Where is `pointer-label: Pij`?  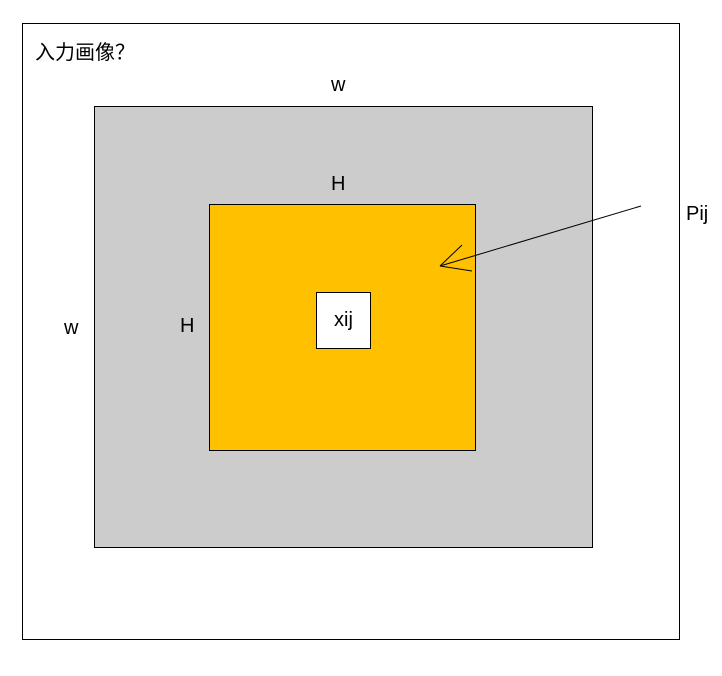 pointer-label: Pij is located at coordinates (697, 214).